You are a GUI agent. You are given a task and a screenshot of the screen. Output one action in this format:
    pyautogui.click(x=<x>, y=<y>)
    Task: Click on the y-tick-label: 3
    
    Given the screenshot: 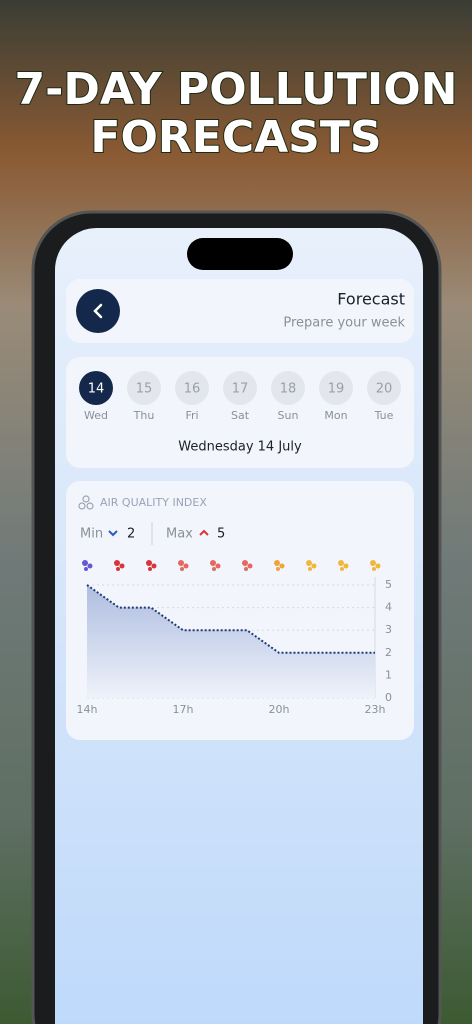 What is the action you would take?
    pyautogui.click(x=388, y=629)
    